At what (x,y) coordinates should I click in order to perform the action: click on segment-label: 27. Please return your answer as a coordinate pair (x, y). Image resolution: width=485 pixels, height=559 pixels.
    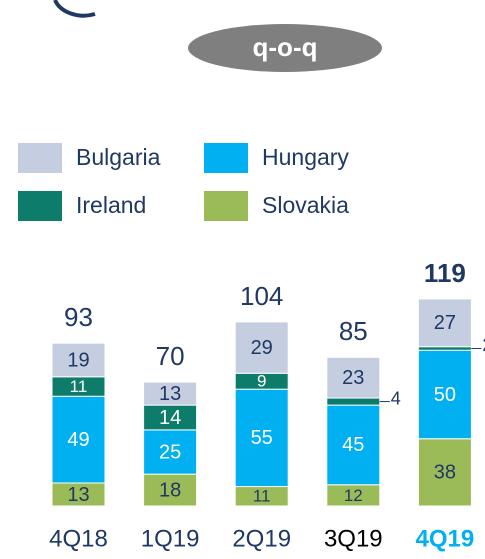
    Looking at the image, I should click on (445, 323).